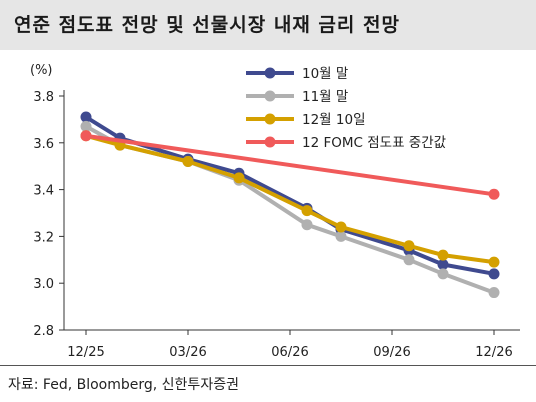 This screenshot has width=536, height=402. I want to click on x-tick-label: 12/25, so click(85, 352).